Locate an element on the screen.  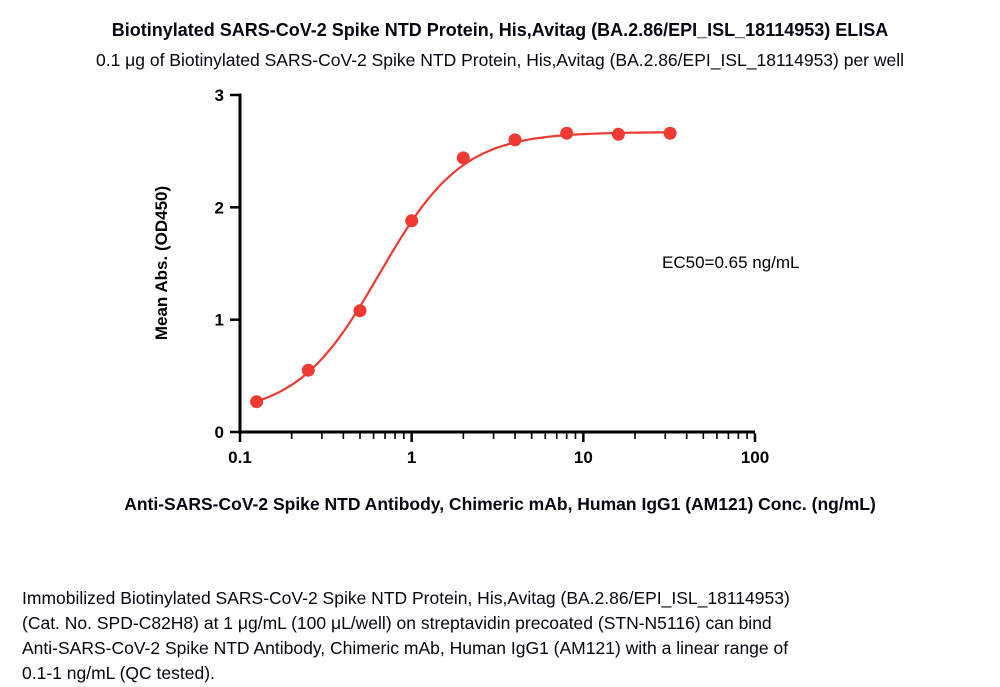
ec50-annotation: EC50=0.65 ng/mL is located at coordinates (731, 262).